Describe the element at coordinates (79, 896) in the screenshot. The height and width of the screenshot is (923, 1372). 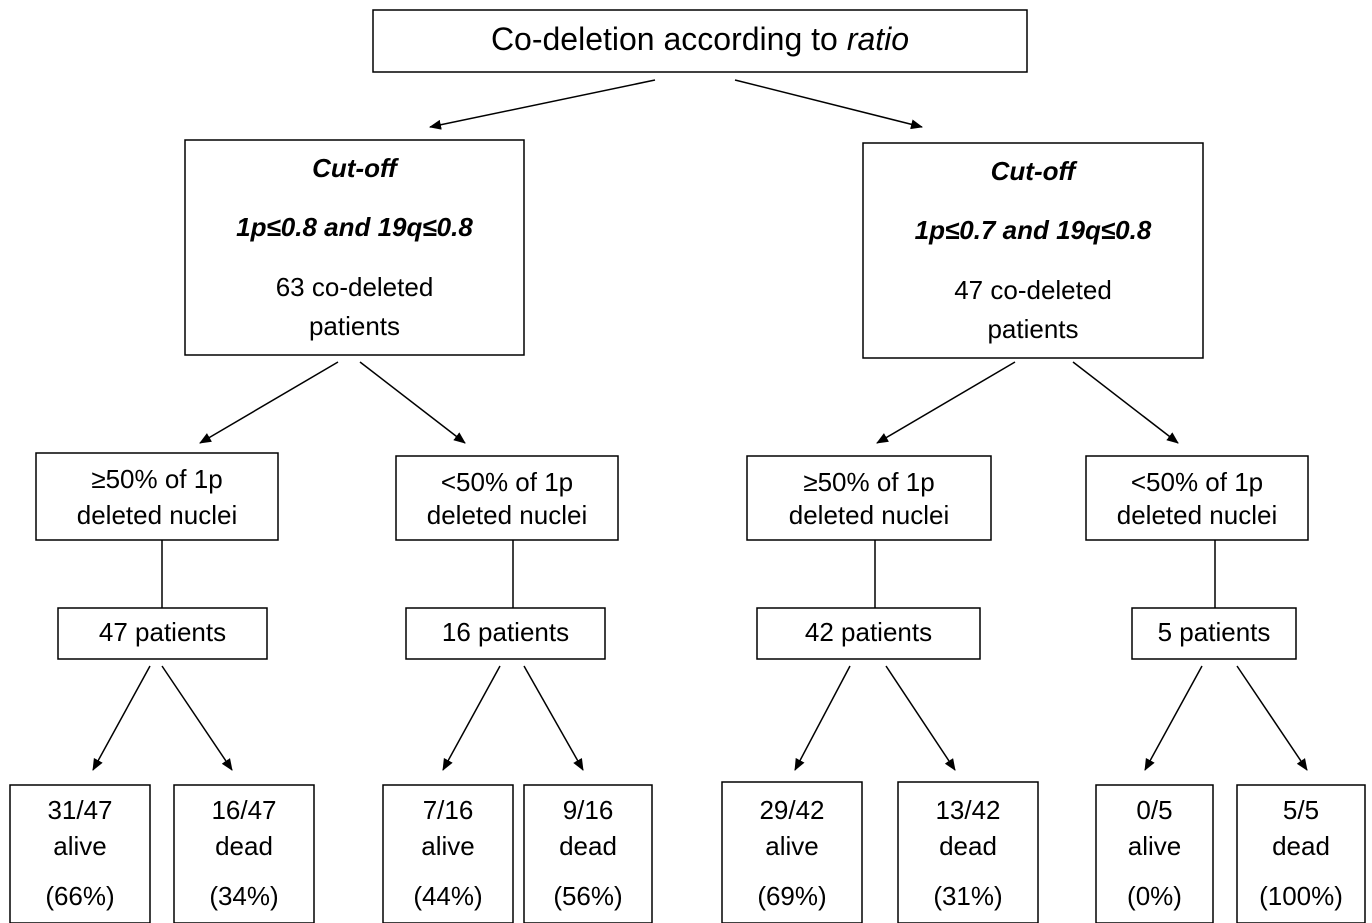
I see `node-label: (66%)` at that location.